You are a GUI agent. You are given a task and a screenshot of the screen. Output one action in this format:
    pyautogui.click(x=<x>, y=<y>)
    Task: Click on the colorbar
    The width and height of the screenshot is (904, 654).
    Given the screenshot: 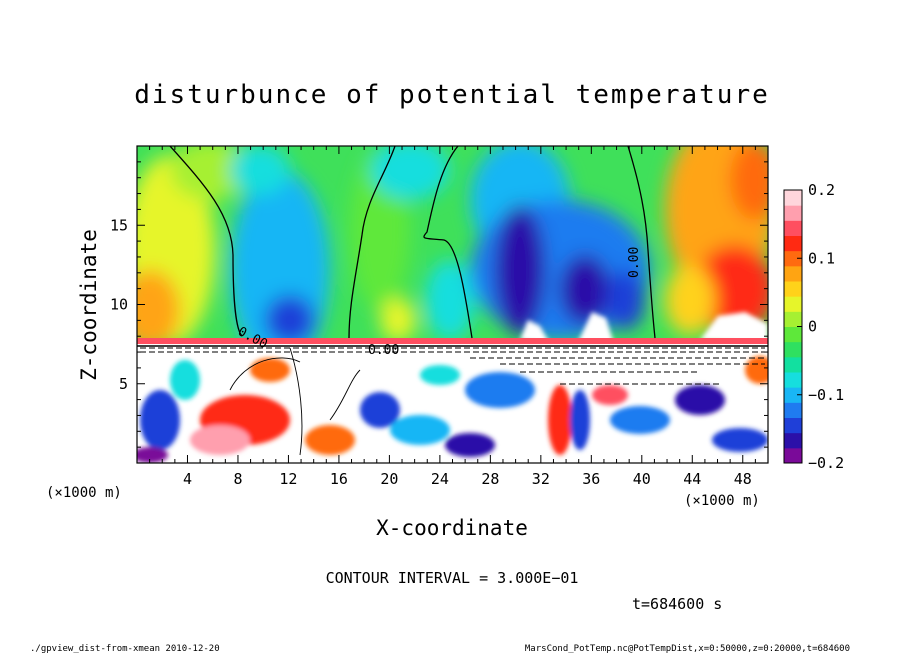 What is the action you would take?
    pyautogui.click(x=793, y=327)
    